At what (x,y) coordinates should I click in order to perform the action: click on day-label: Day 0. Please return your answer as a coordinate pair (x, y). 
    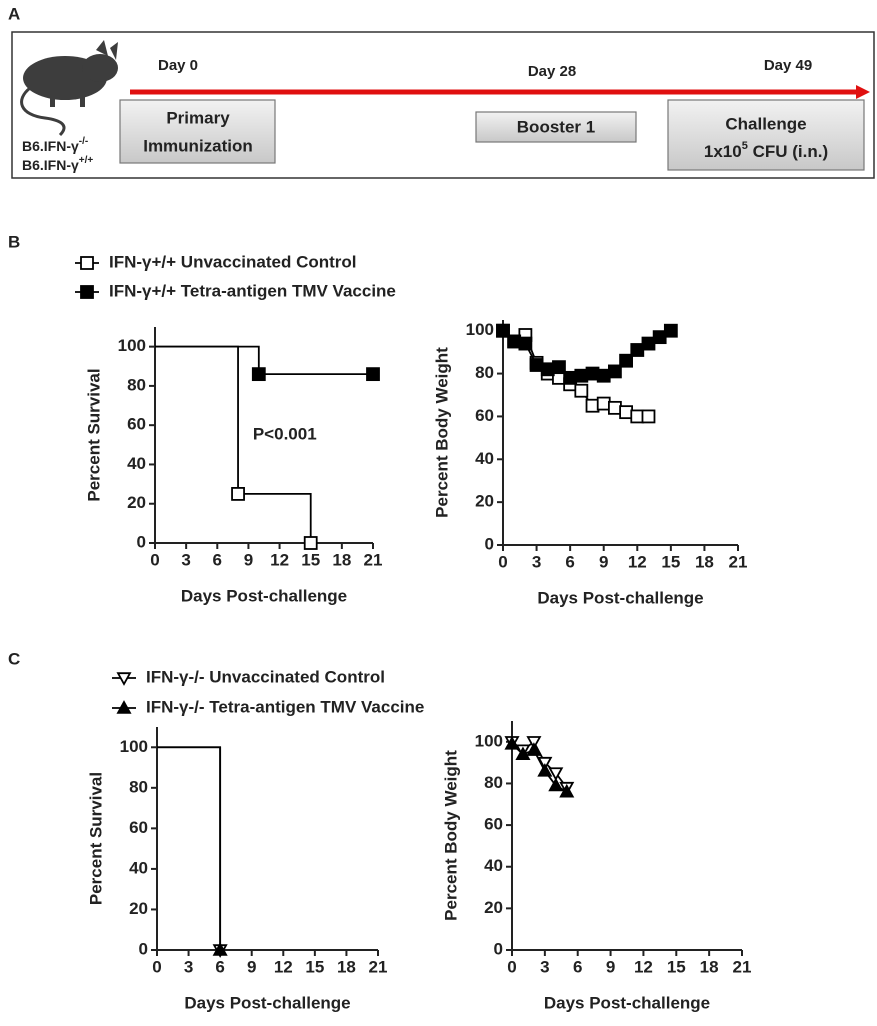
    Looking at the image, I should click on (178, 65).